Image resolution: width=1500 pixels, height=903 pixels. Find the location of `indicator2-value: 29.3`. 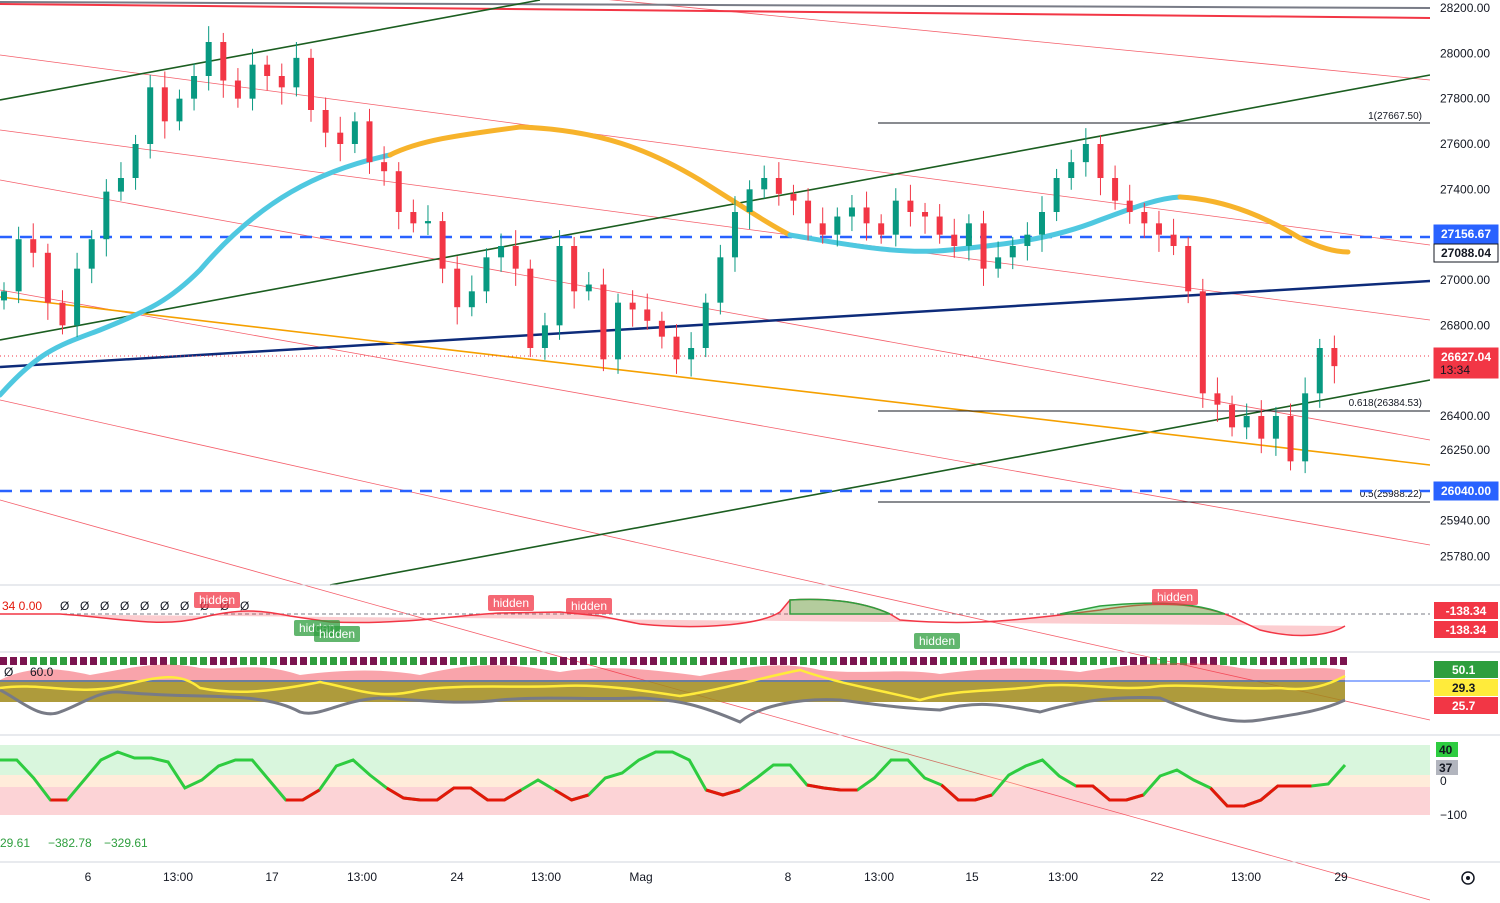

indicator2-value: 29.3 is located at coordinates (1464, 688).